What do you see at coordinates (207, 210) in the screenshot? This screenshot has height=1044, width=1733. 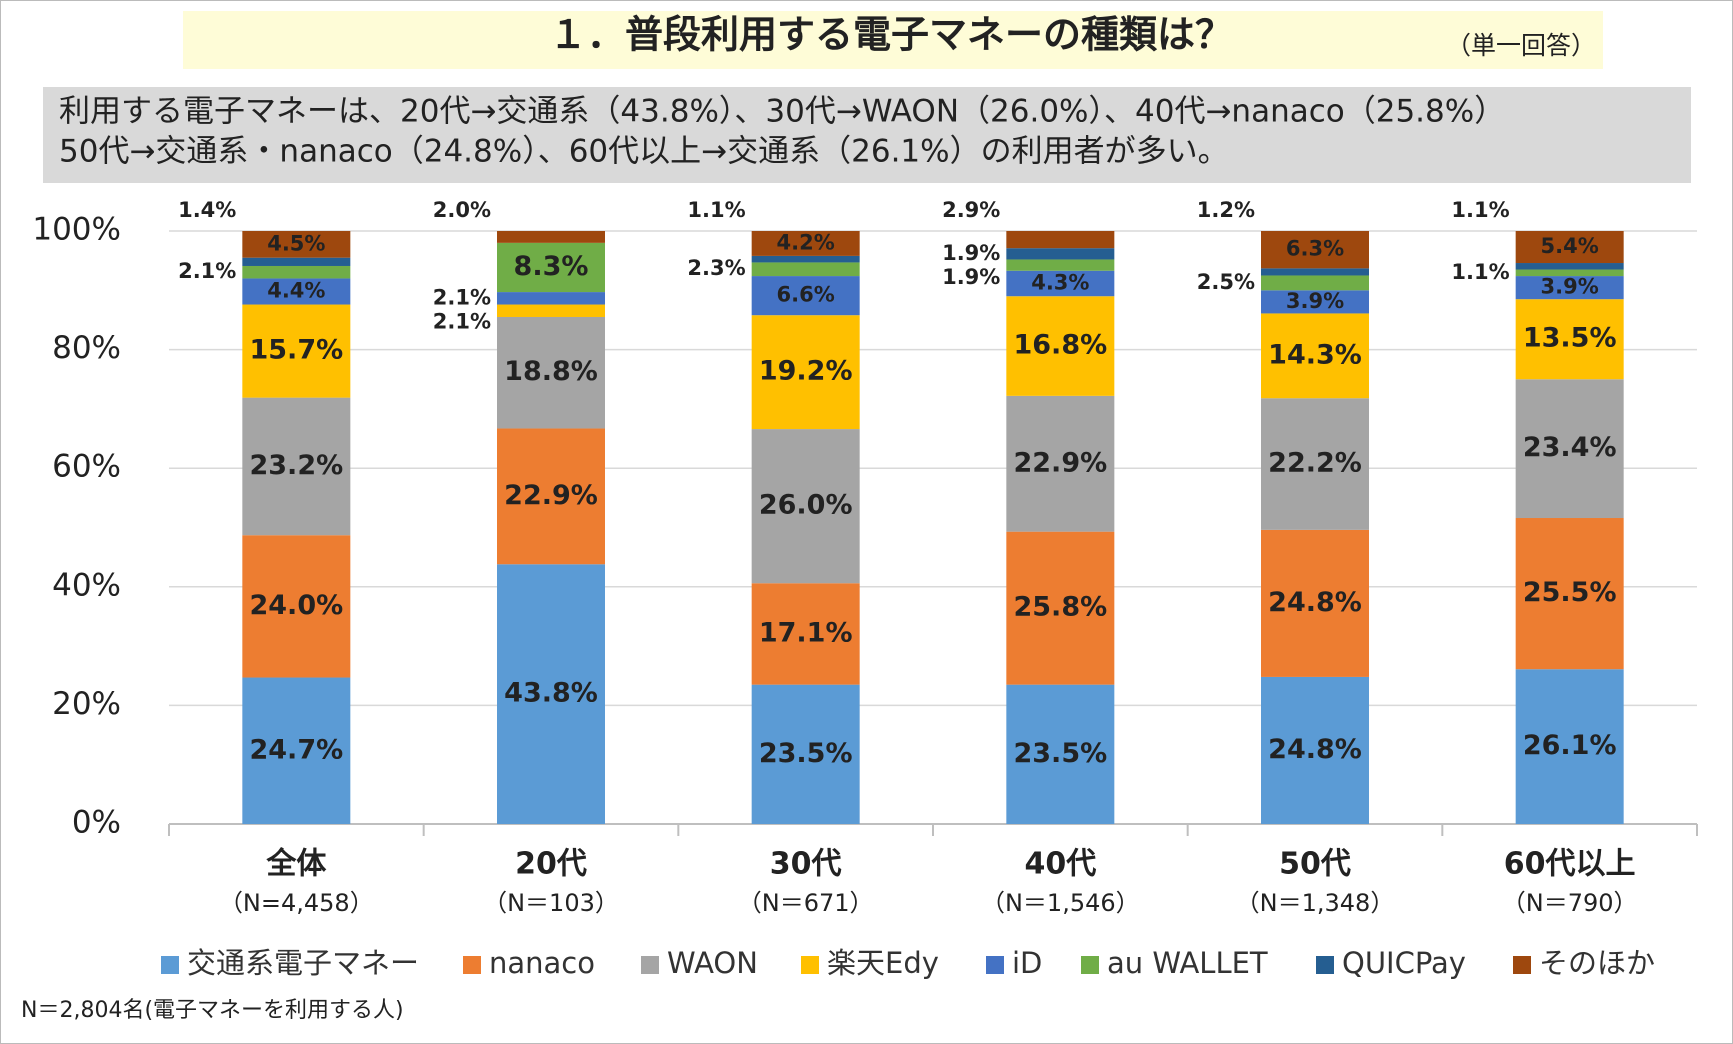 I see `data-label: 1.4%` at bounding box center [207, 210].